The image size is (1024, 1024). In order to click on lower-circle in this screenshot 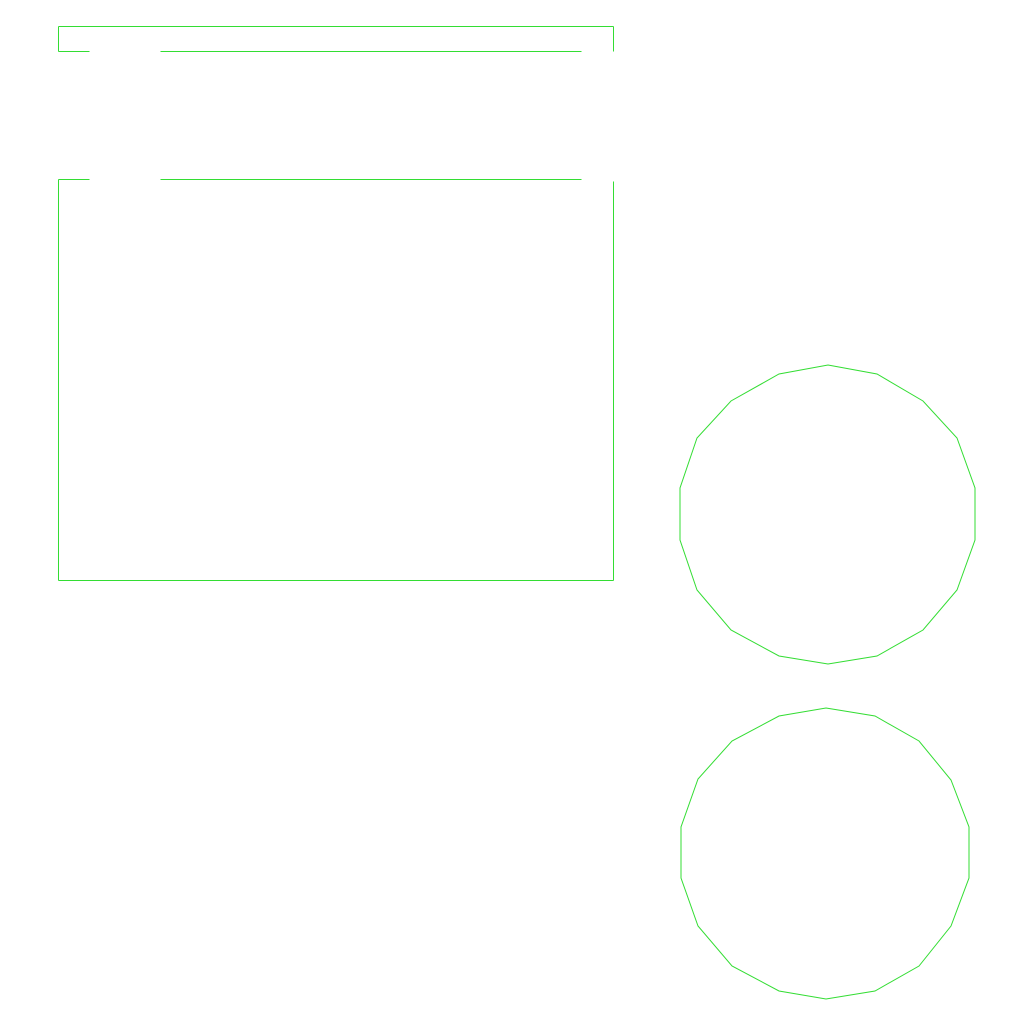, I will do `click(825, 853)`.